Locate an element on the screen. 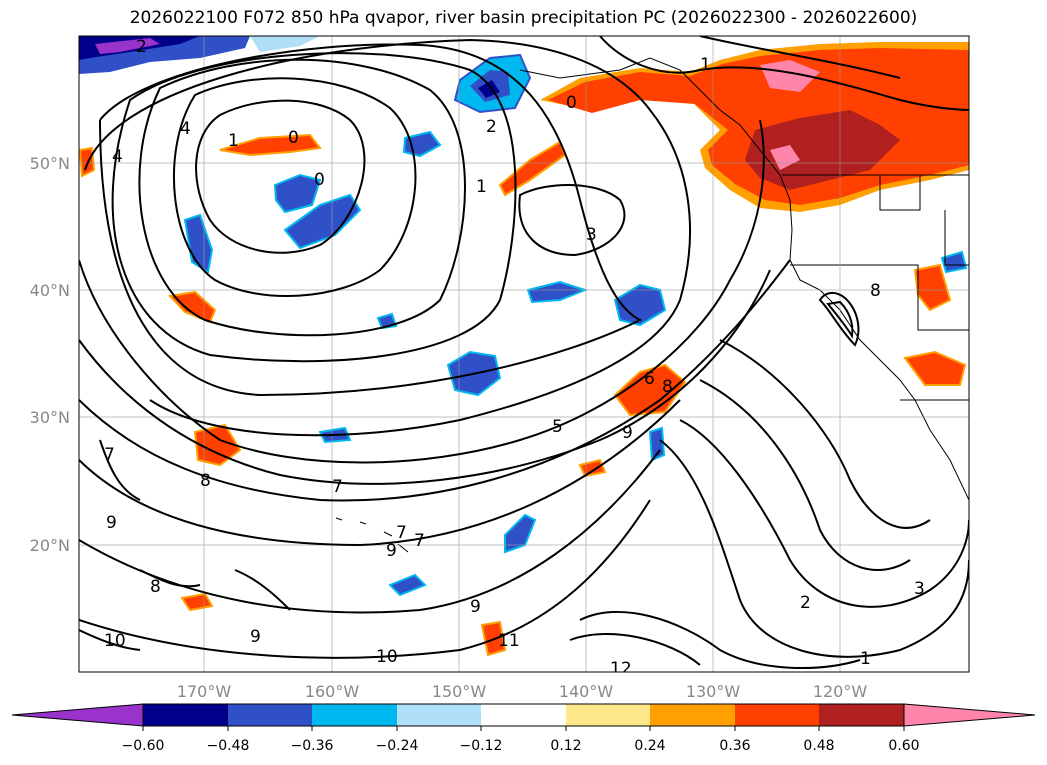  blue-patch-l is located at coordinates (954, 262).